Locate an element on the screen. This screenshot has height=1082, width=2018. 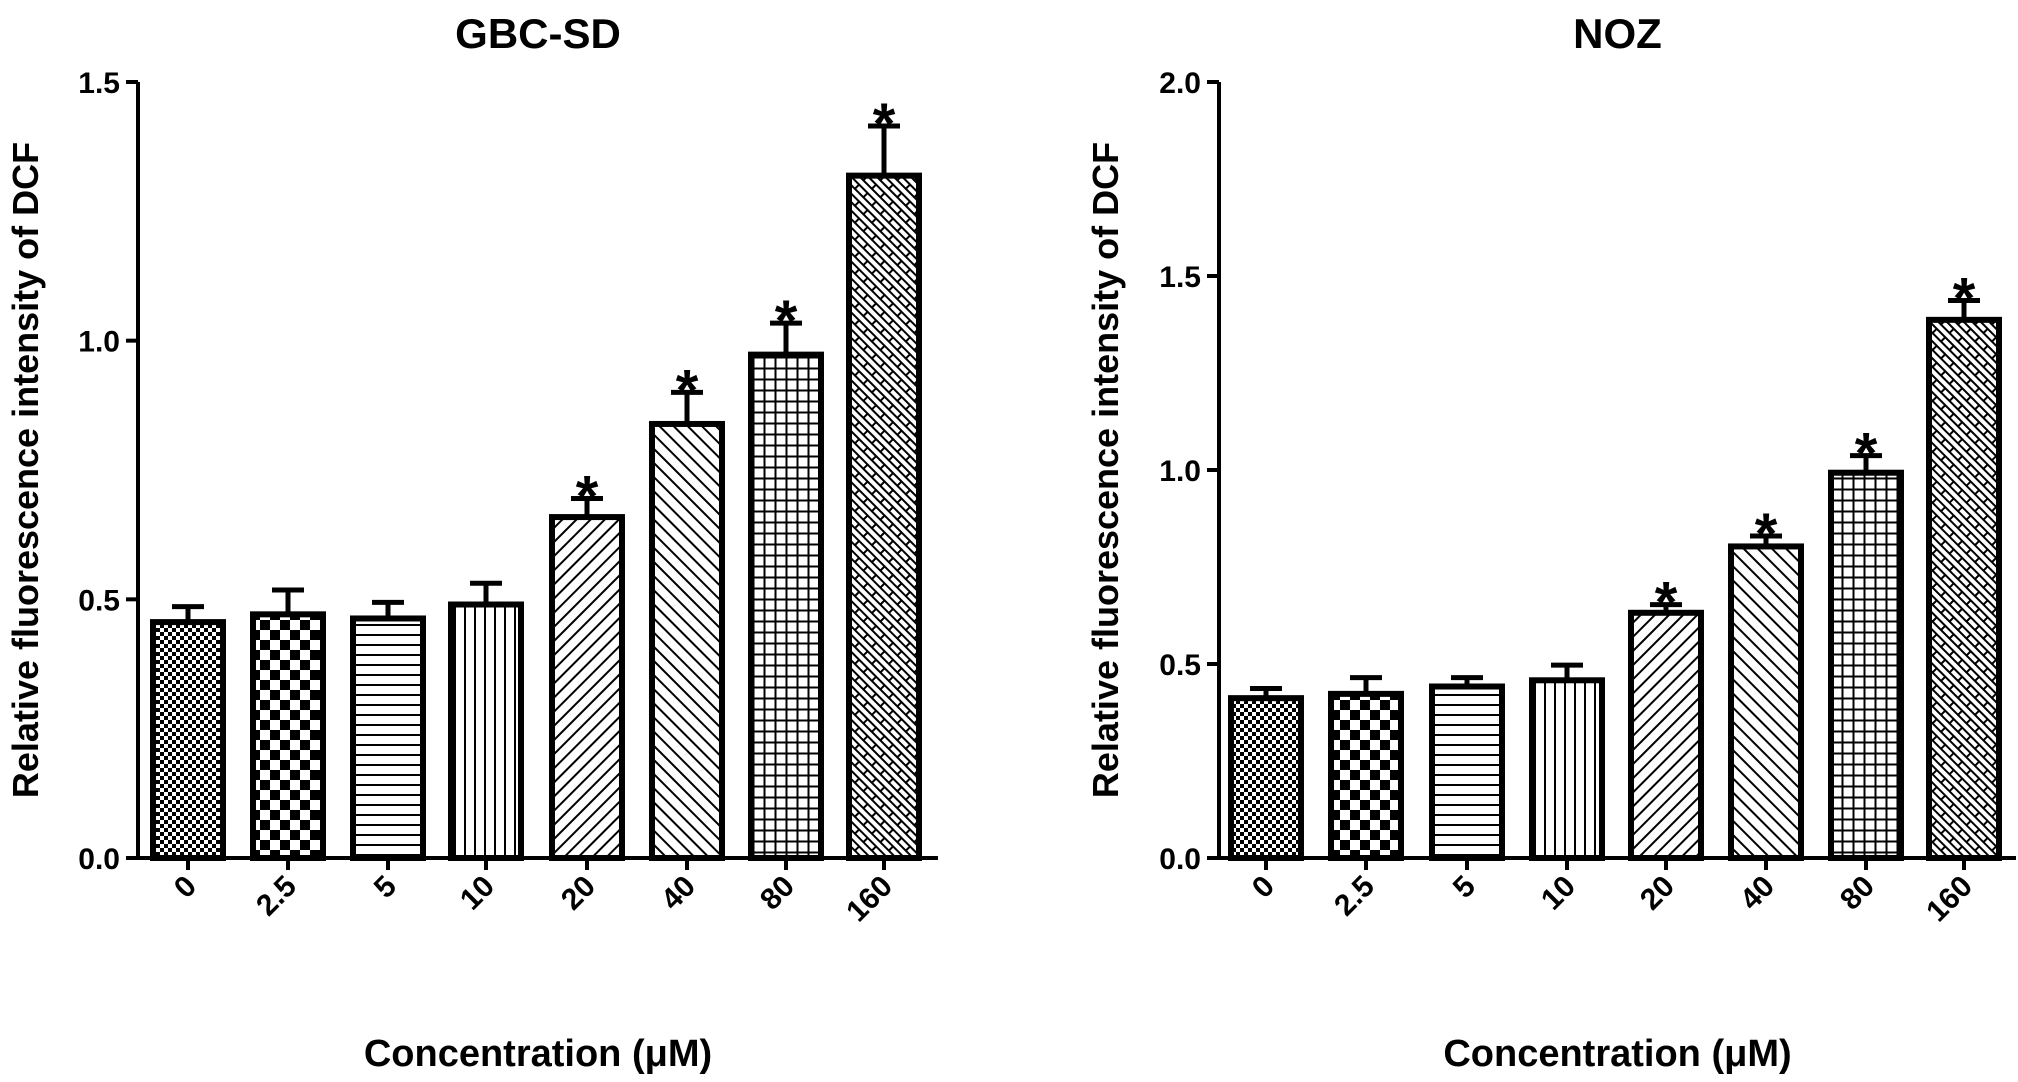
chart-title: NOZ is located at coordinates (1617, 33).